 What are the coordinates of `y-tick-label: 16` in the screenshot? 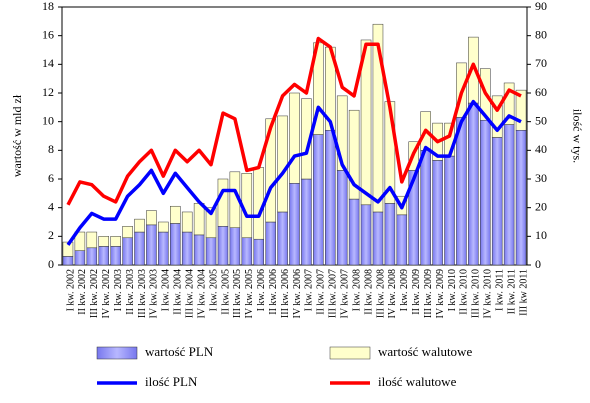 It's located at (48, 34).